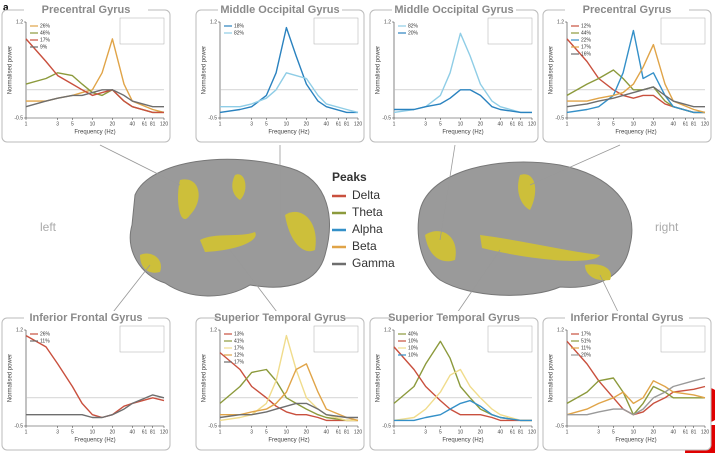 This screenshot has width=715, height=453. I want to click on panel-title: Middle Occipital Gyrus, so click(453, 10).